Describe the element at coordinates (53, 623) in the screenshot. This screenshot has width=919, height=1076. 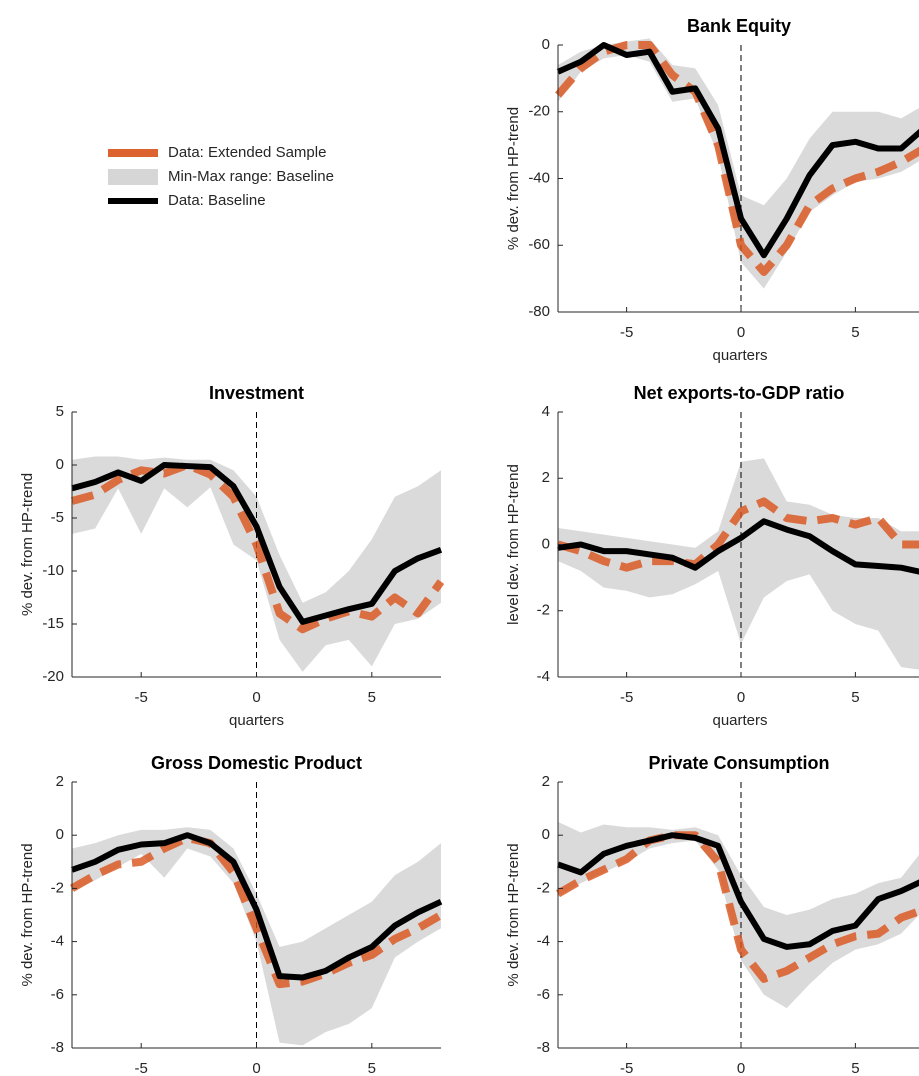
I see `y-tick-label: -15` at that location.